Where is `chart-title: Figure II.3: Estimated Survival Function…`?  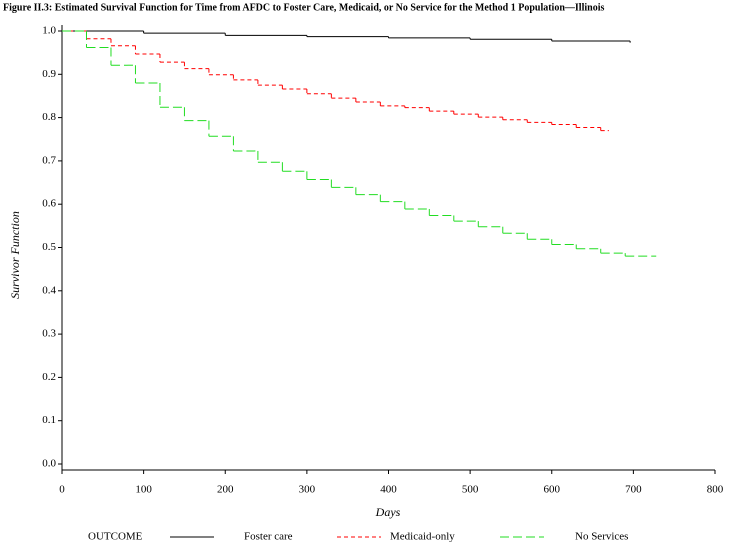 chart-title: Figure II.3: Estimated Survival Function… is located at coordinates (303, 7).